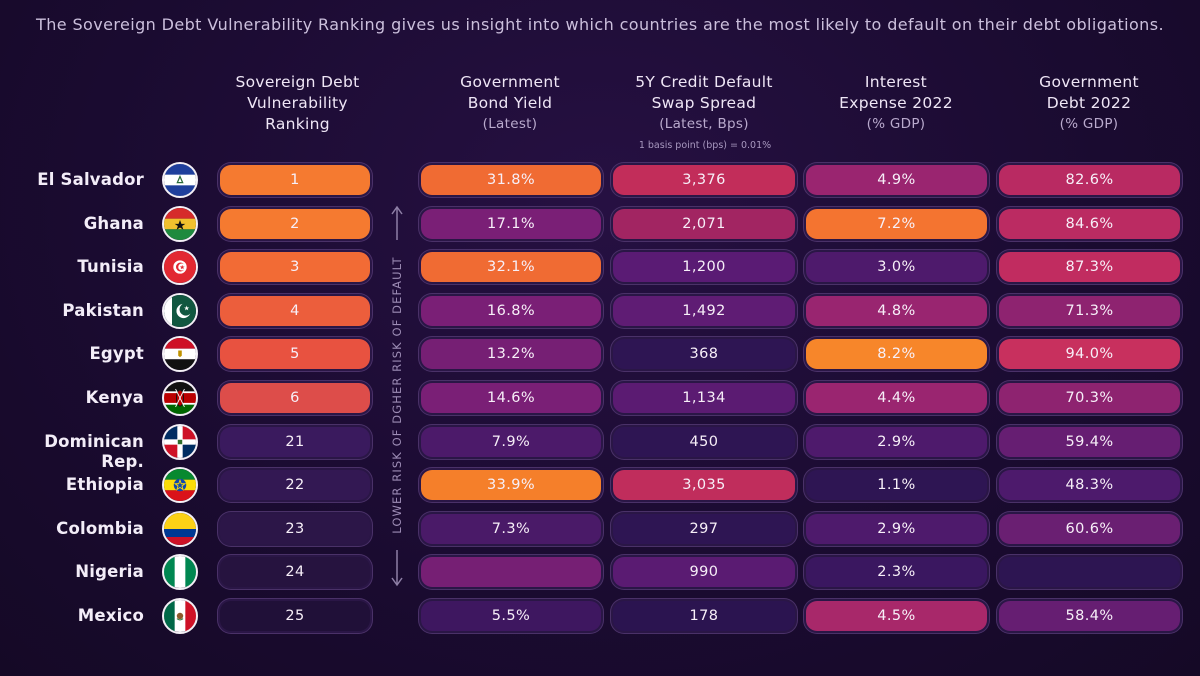 This screenshot has height=676, width=1200. Describe the element at coordinates (704, 572) in the screenshot. I see `cds-cell: 990` at that location.